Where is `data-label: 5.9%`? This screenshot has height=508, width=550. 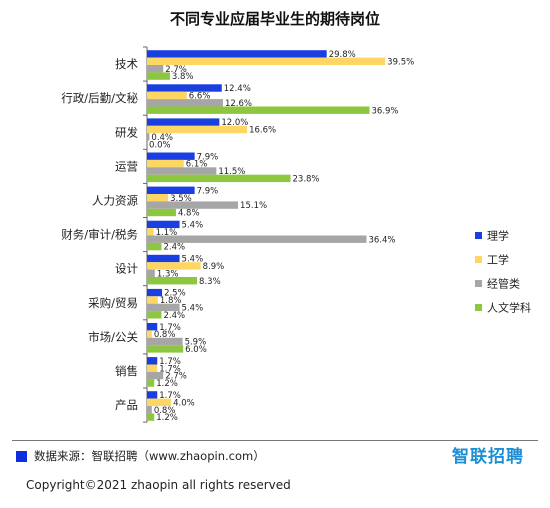 data-label: 5.9% is located at coordinates (196, 343).